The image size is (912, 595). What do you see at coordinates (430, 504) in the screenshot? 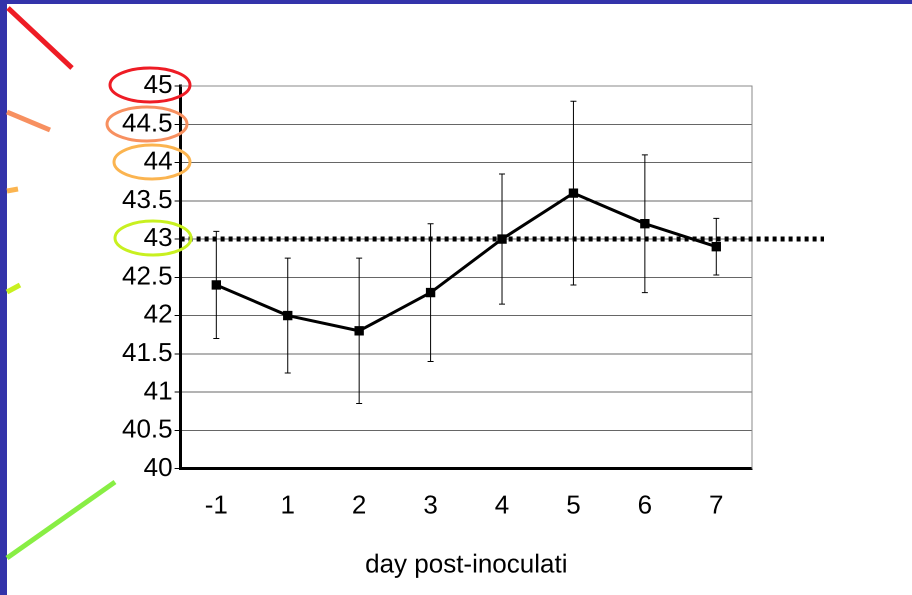
I see `x-tick-label: 3` at bounding box center [430, 504].